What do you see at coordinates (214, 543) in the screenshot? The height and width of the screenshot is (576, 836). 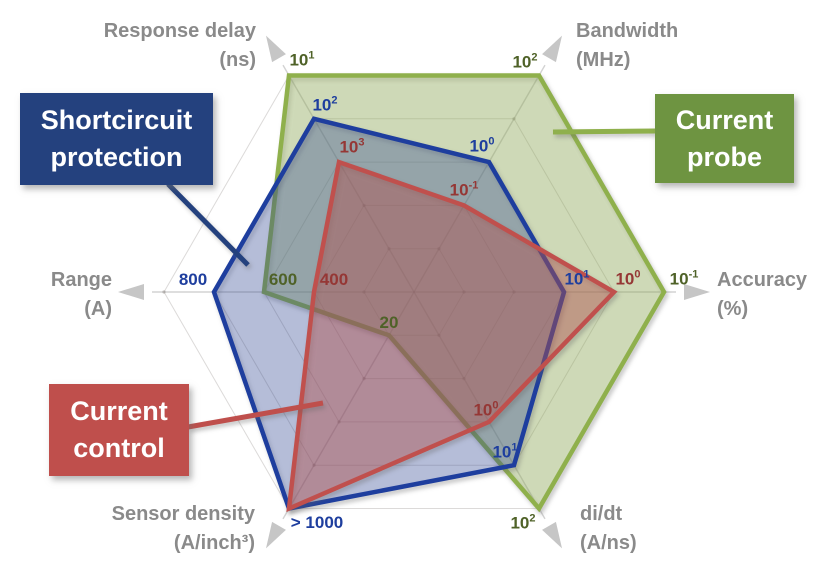 I see `axis-label-sensor-density-unit: (A/inch³)` at bounding box center [214, 543].